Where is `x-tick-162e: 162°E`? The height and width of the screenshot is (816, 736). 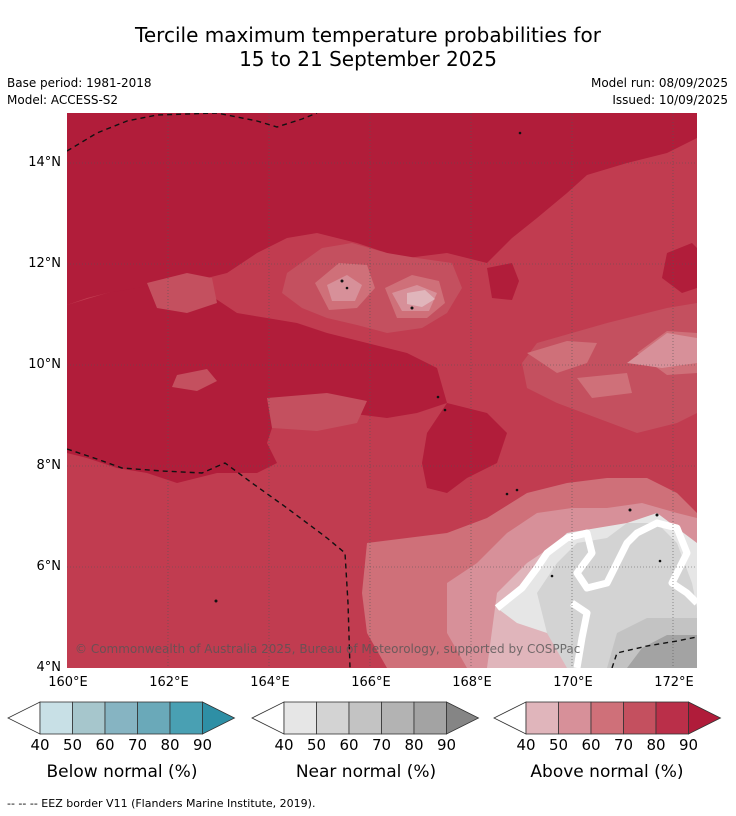
x-tick-162e: 162°E is located at coordinates (169, 682).